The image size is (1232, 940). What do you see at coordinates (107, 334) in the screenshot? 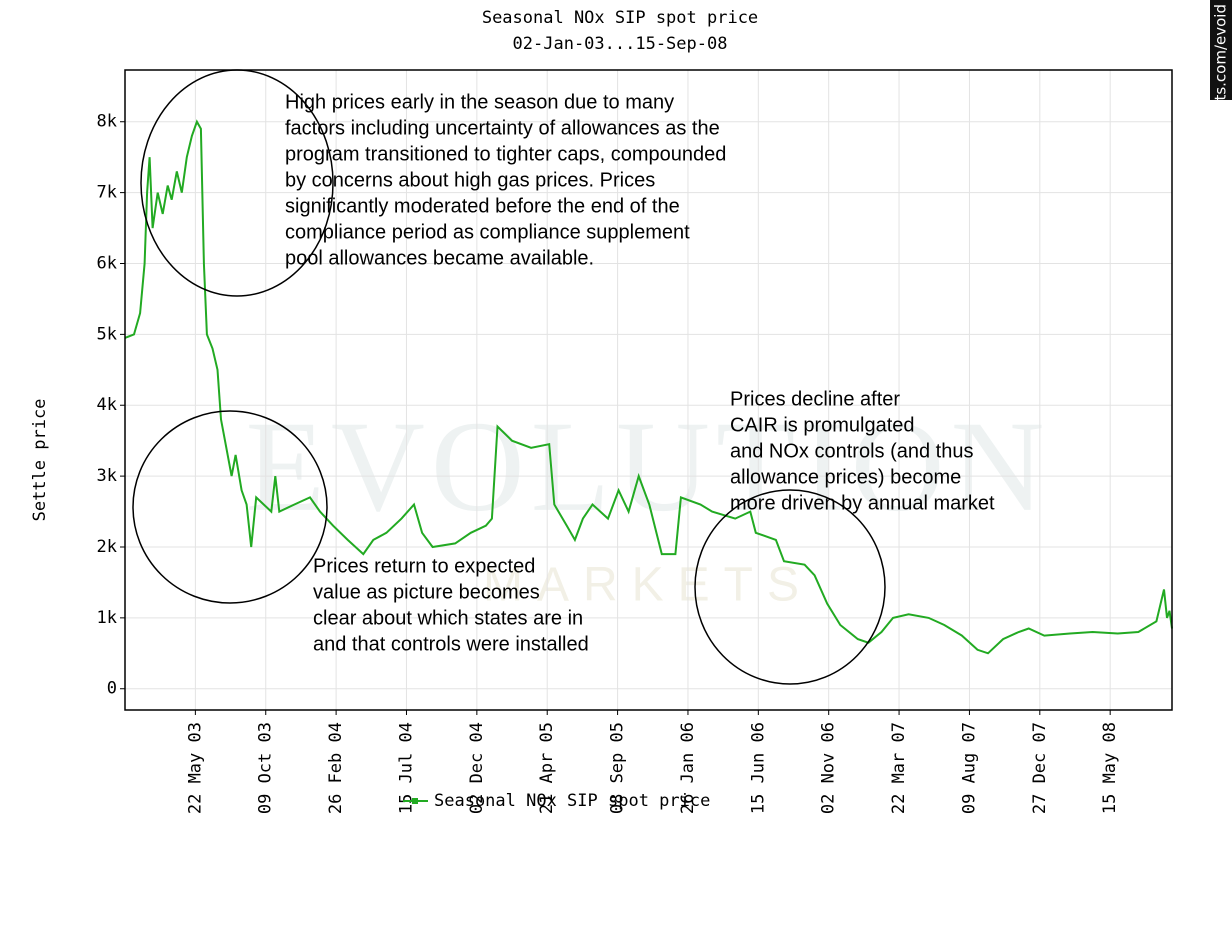
I see `y-tick-label: 5k` at bounding box center [107, 334].